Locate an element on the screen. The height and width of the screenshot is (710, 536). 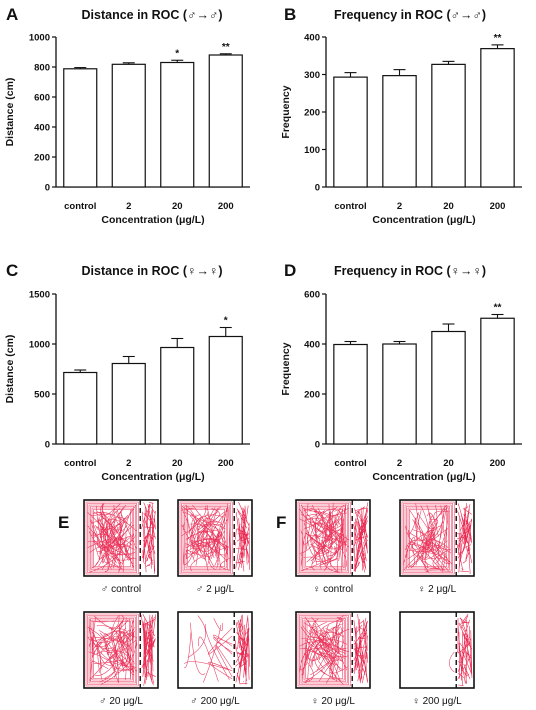
trajectory-plot: ♀ control is located at coordinates (333, 547).